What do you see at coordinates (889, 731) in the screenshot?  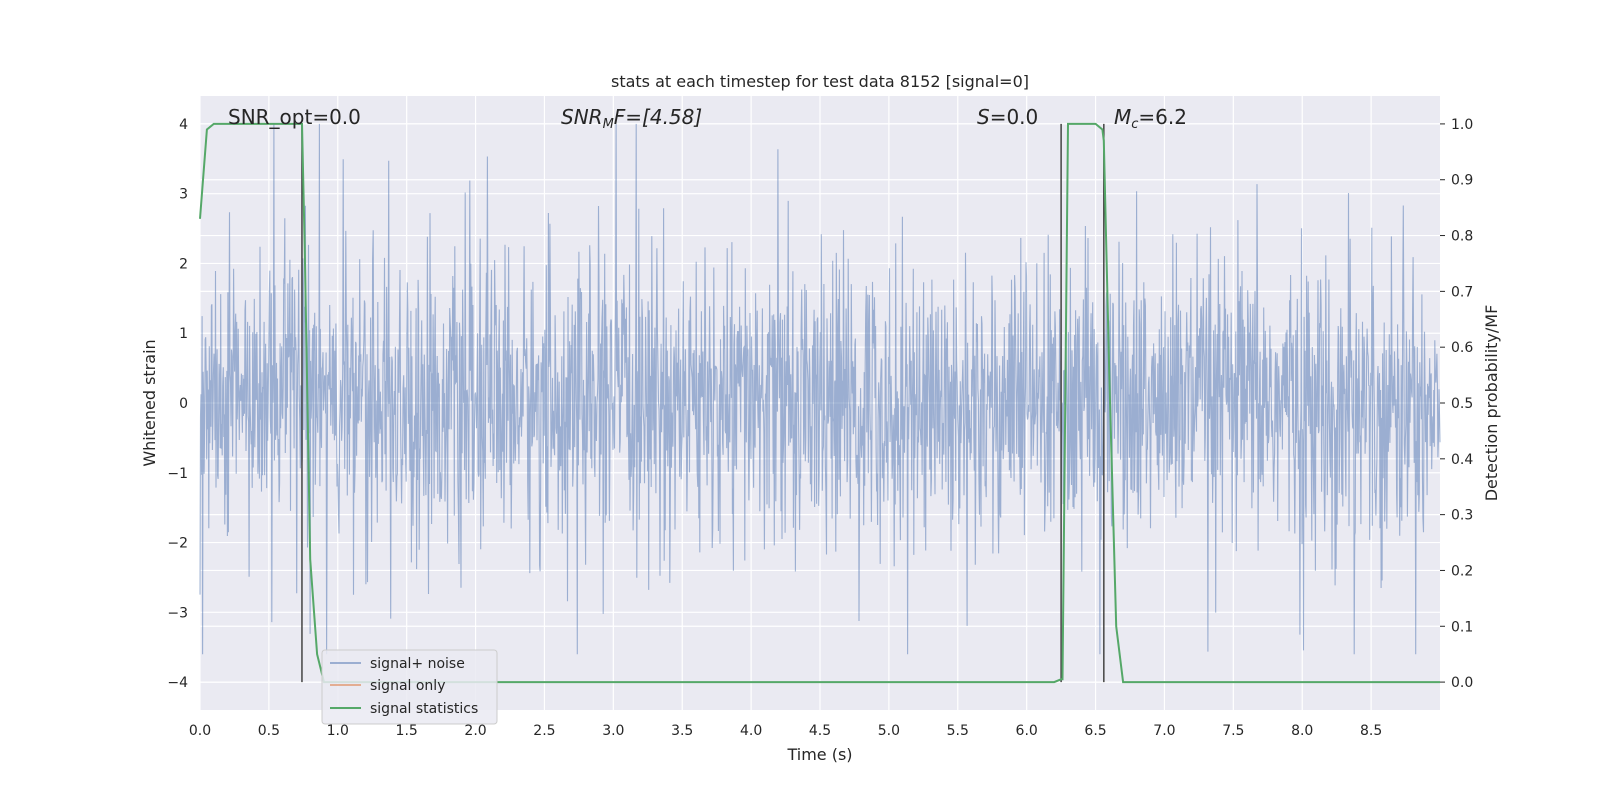 I see `x-tick-label: 5.0` at bounding box center [889, 731].